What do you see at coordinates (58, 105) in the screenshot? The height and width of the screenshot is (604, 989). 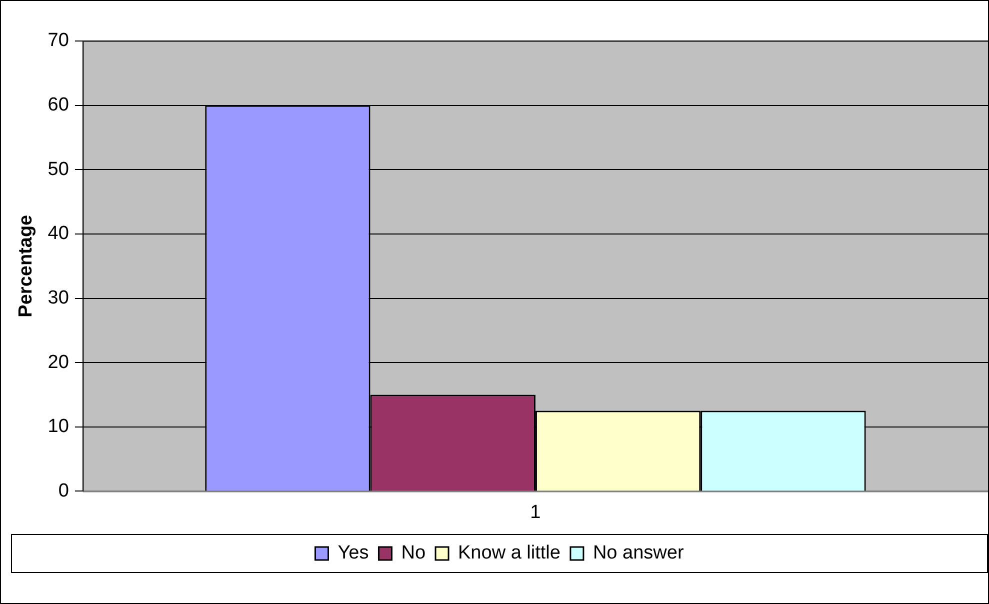 I see `y-tick-label: 60` at bounding box center [58, 105].